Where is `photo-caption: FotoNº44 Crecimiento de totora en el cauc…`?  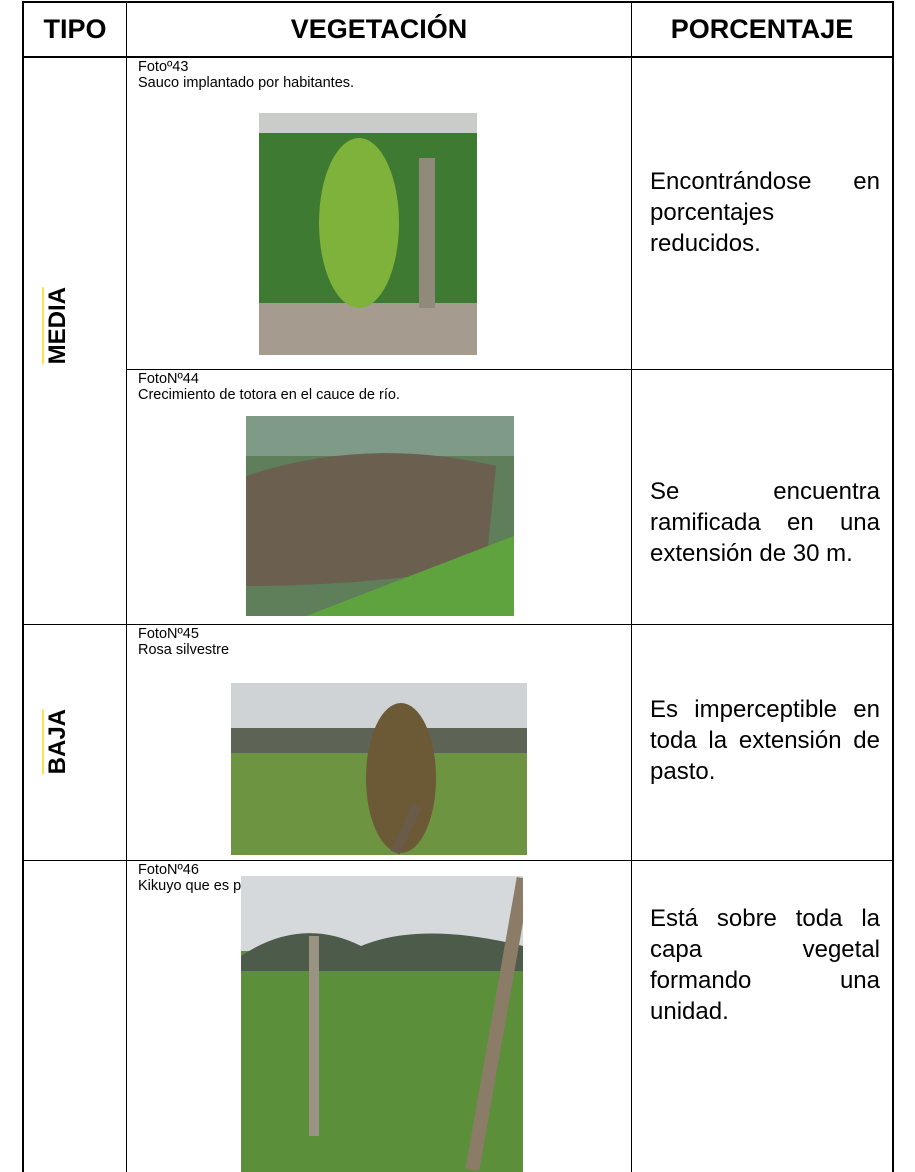 photo-caption: FotoNº44 Crecimiento de totora en el cauc… is located at coordinates (381, 387).